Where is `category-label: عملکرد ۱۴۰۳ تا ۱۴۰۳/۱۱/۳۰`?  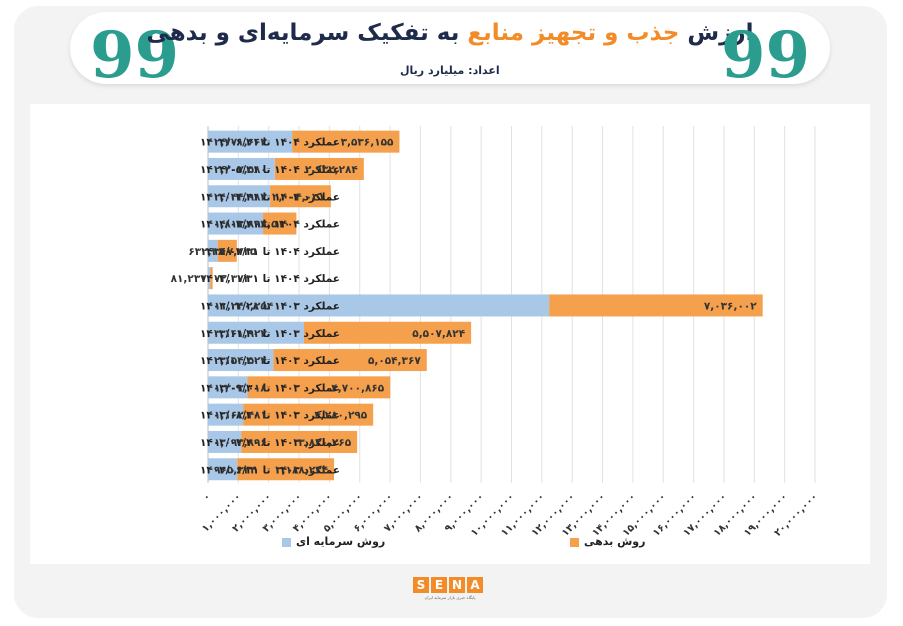 category-label: عملکرد ۱۴۰۳ تا ۱۴۰۳/۱۱/۳۰ is located at coordinates (270, 334).